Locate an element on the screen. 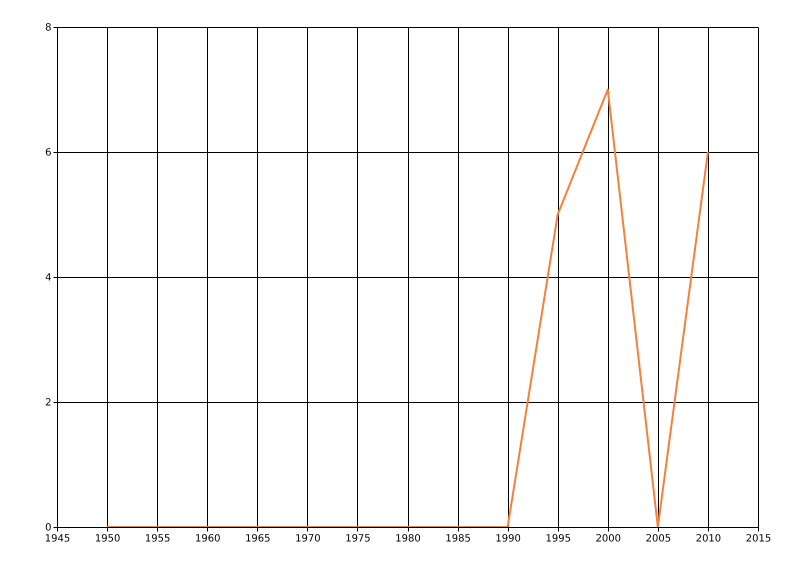 The width and height of the screenshot is (800, 576). x-tick-label: 1955 is located at coordinates (157, 539).